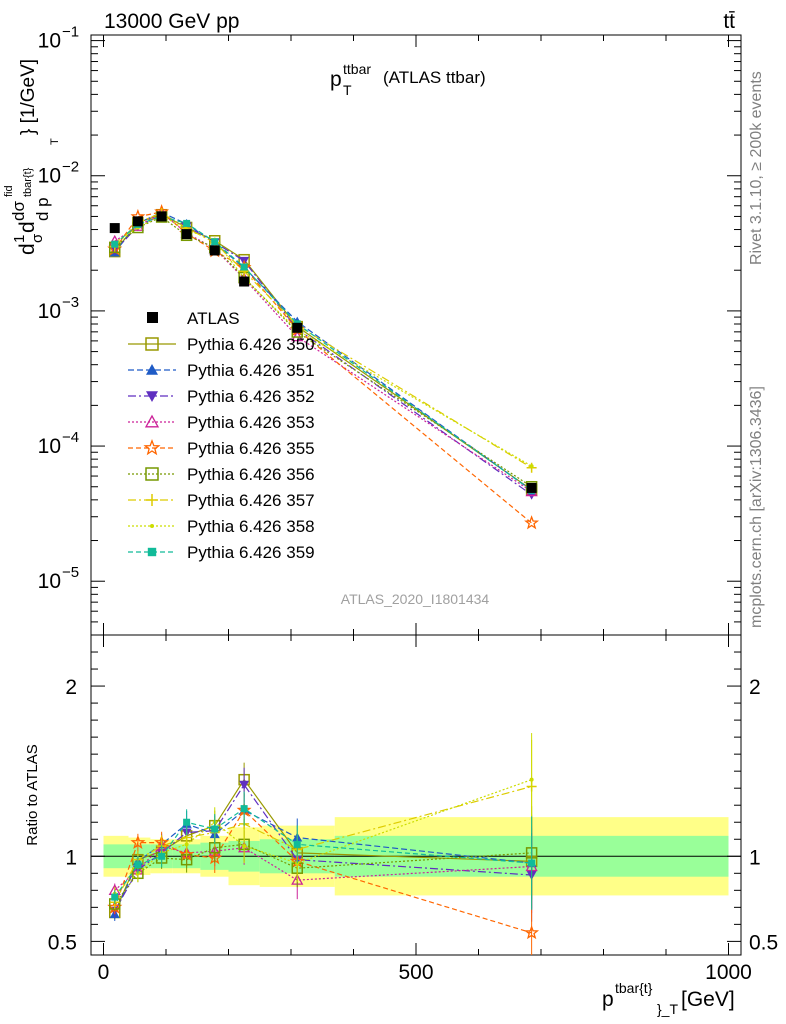 This screenshot has width=786, height=1024. What do you see at coordinates (251, 370) in the screenshot?
I see `legend-label: Pythia 6.426 351` at bounding box center [251, 370].